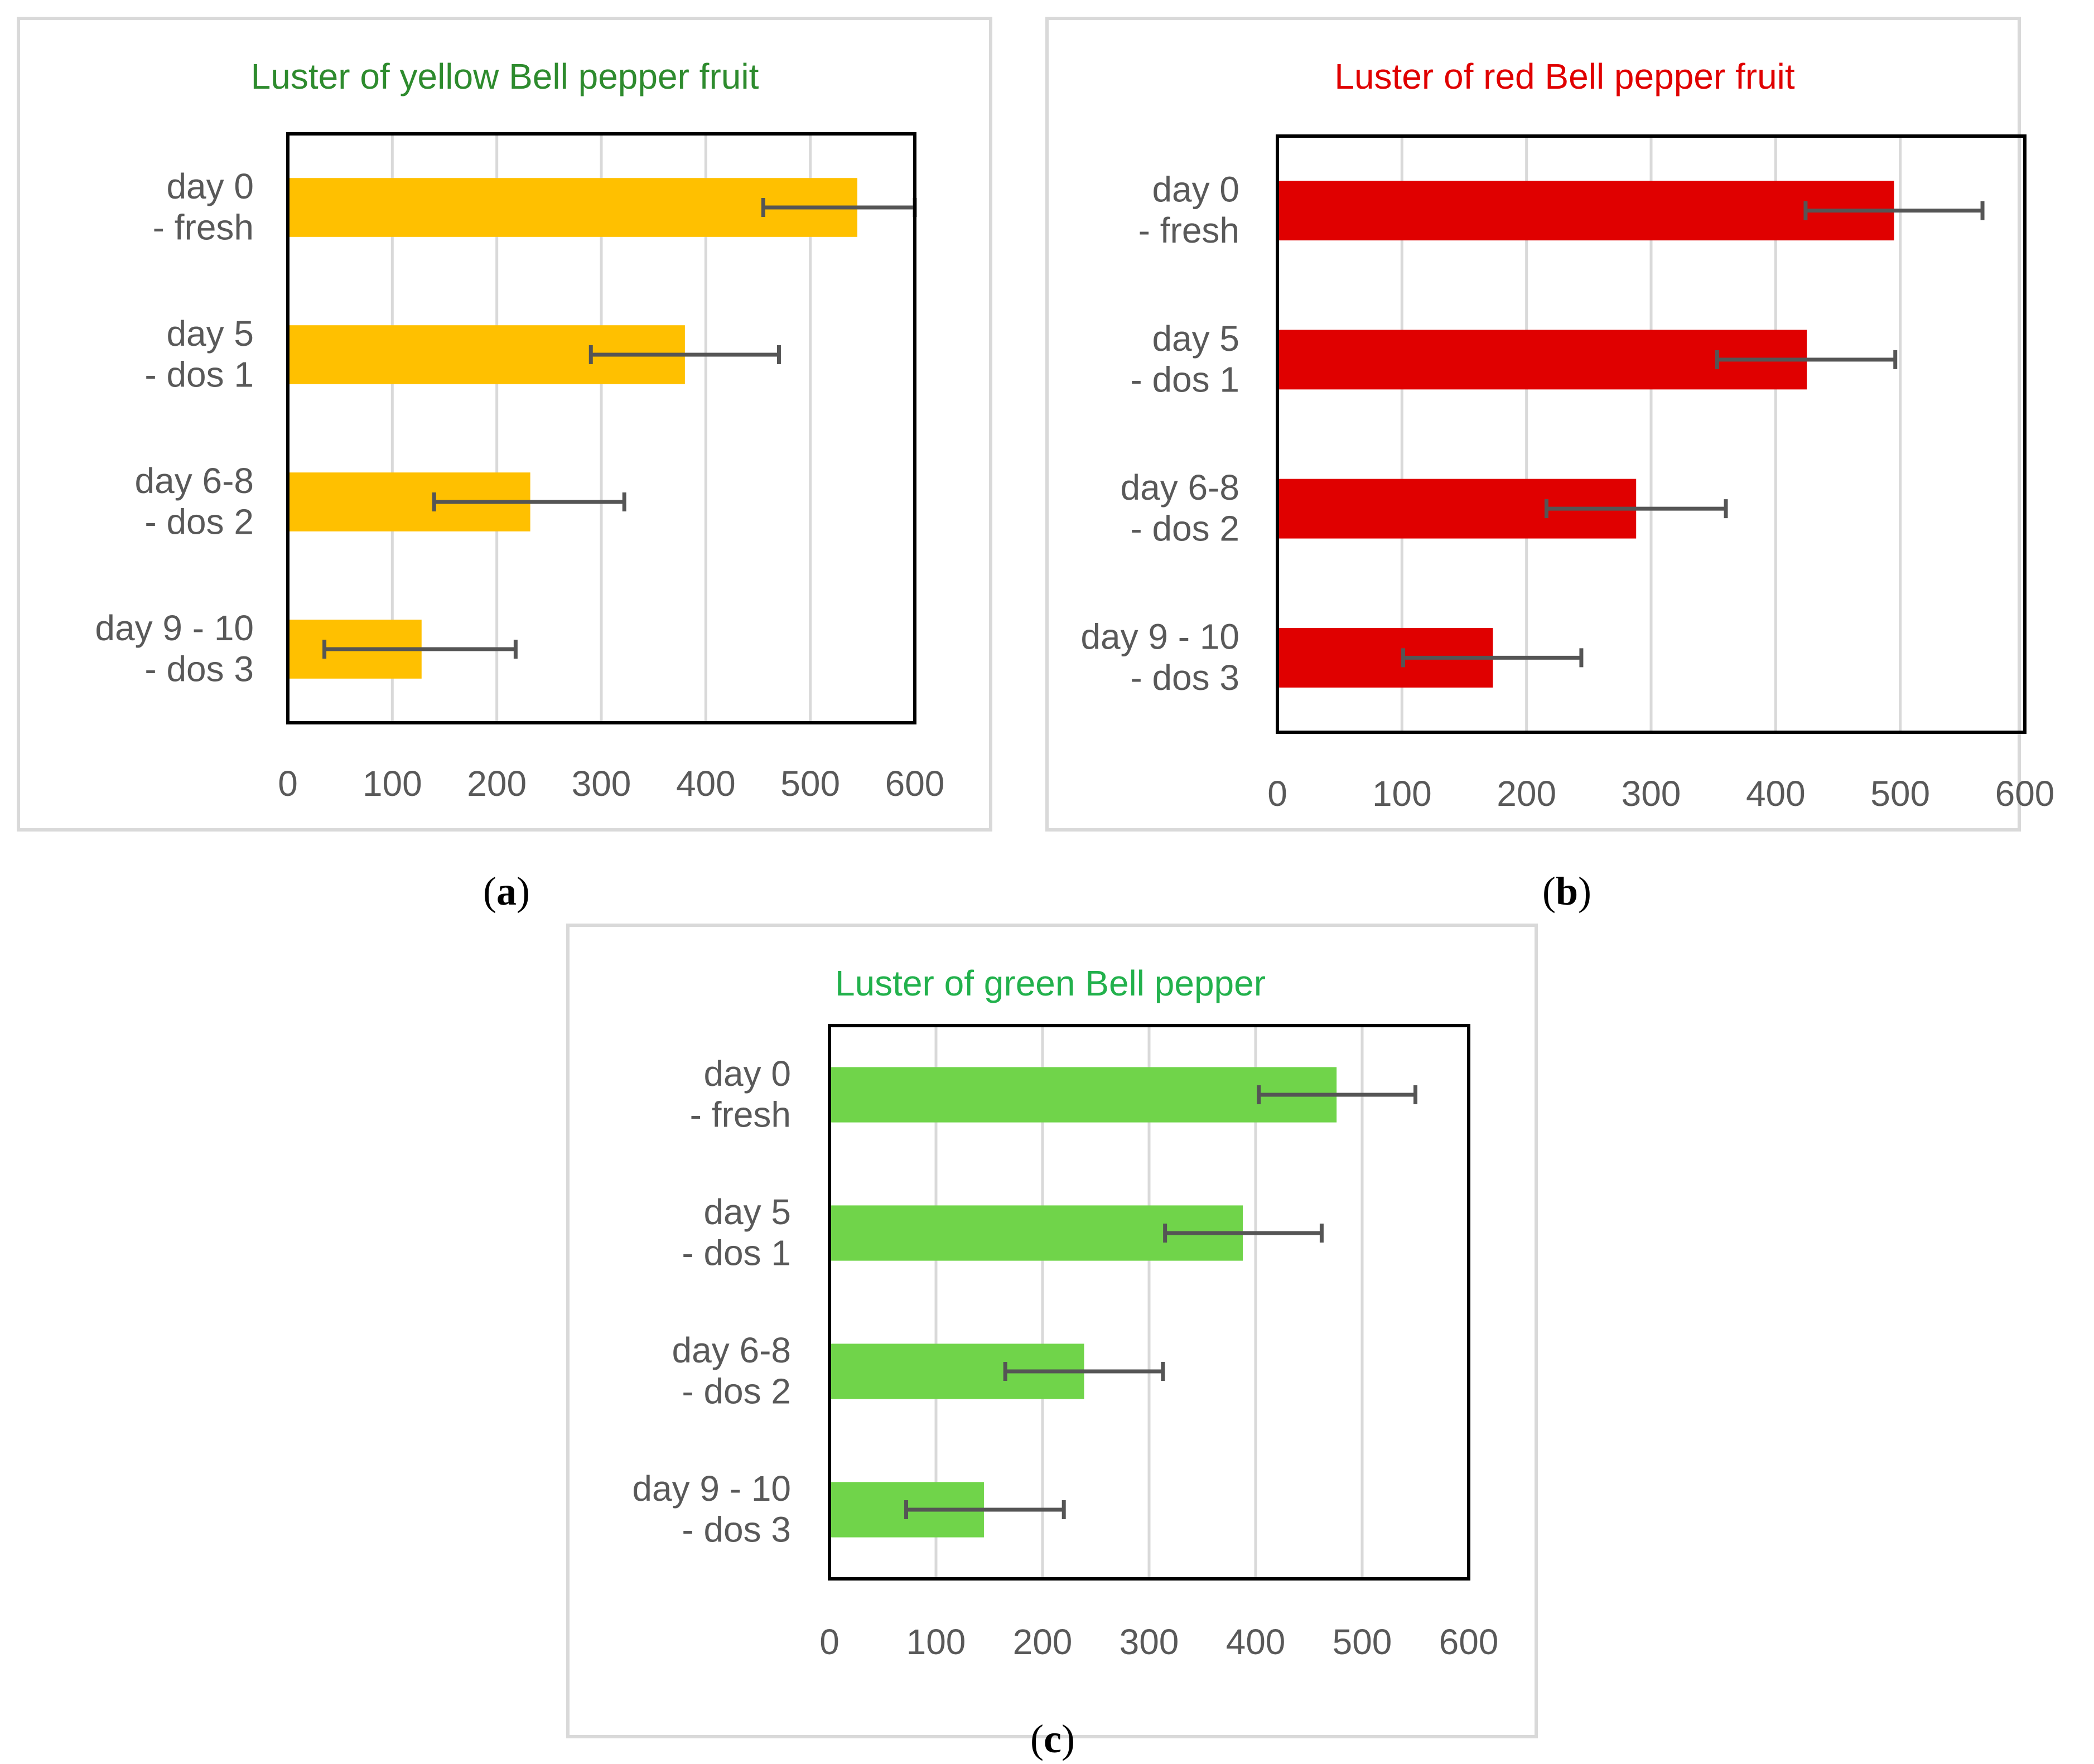 This screenshot has height=1764, width=2094. I want to click on panel-letter: (c), so click(1053, 1739).